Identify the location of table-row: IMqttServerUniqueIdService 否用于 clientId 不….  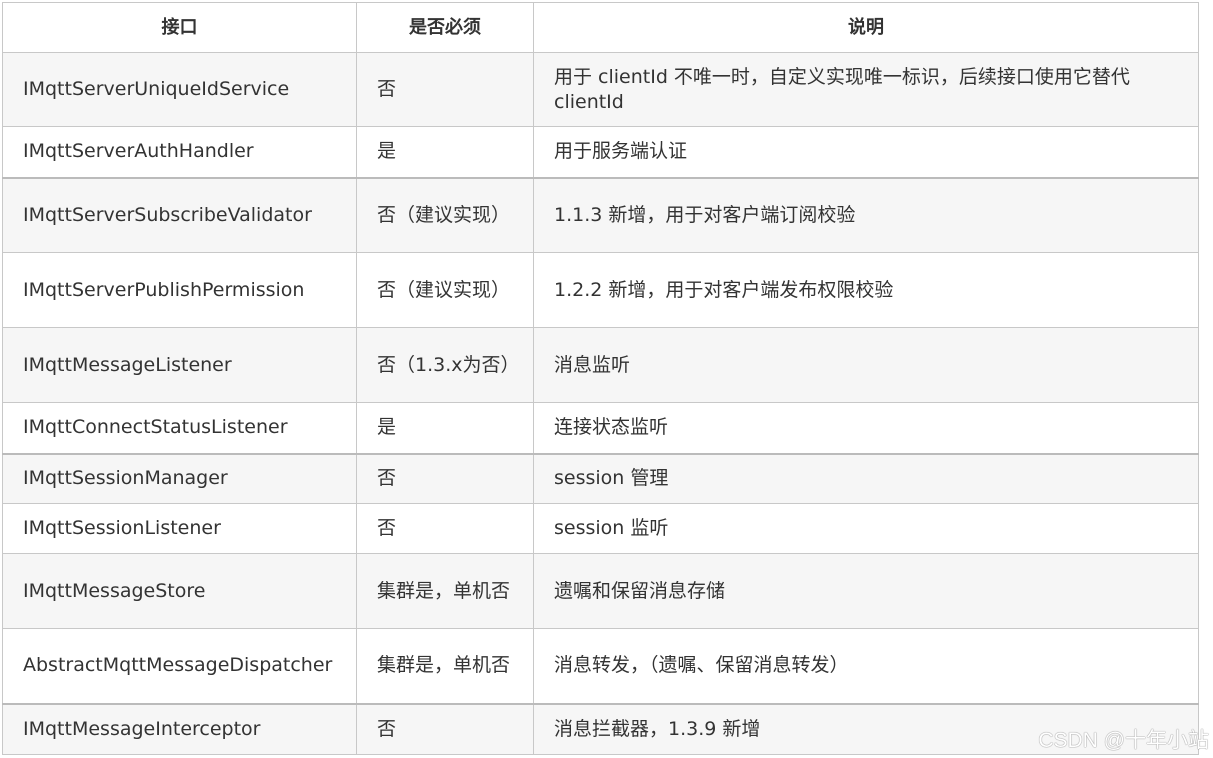
(600, 89).